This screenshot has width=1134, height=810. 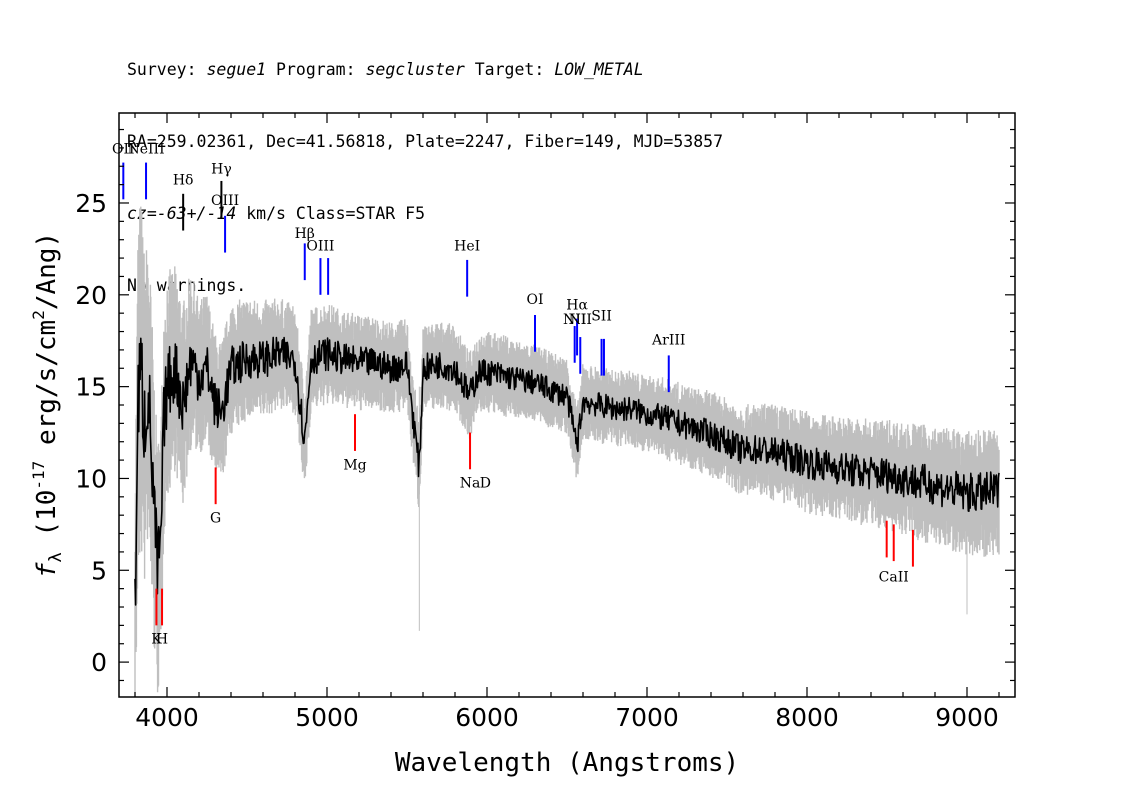 What do you see at coordinates (485, 484) in the screenshot?
I see `line-marker-label: D` at bounding box center [485, 484].